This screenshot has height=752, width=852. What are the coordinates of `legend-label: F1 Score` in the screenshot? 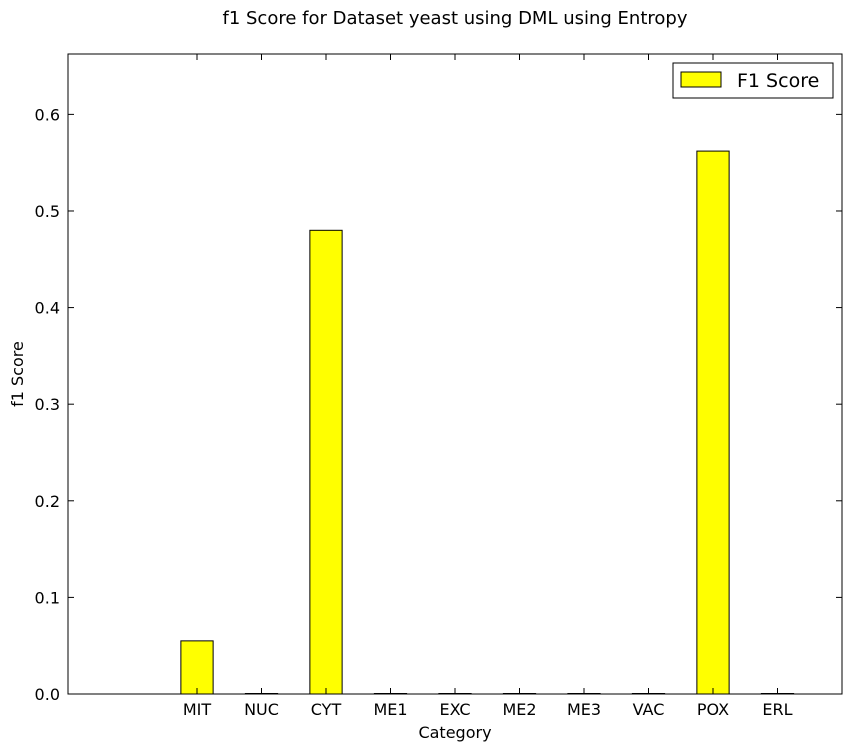 It's located at (778, 81).